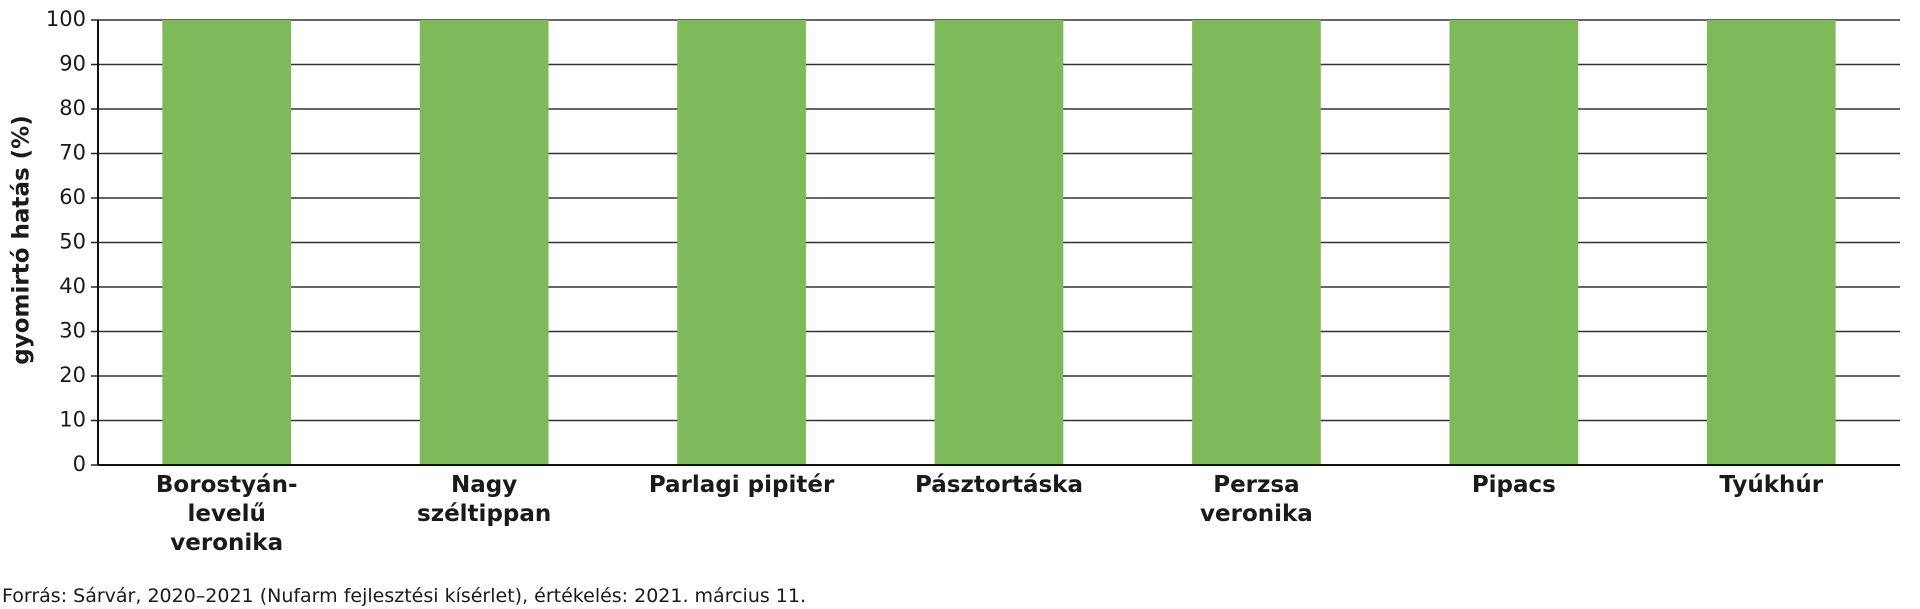 This screenshot has height=609, width=1920. I want to click on y-tick-label: 70, so click(72, 153).